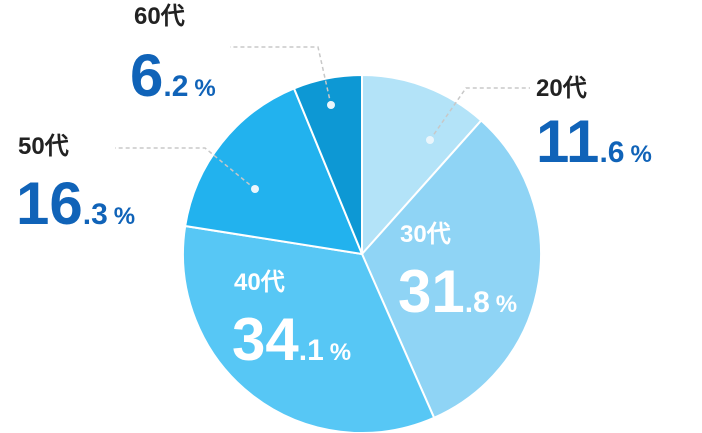  I want to click on value-dec-3: .1, so click(311, 350).